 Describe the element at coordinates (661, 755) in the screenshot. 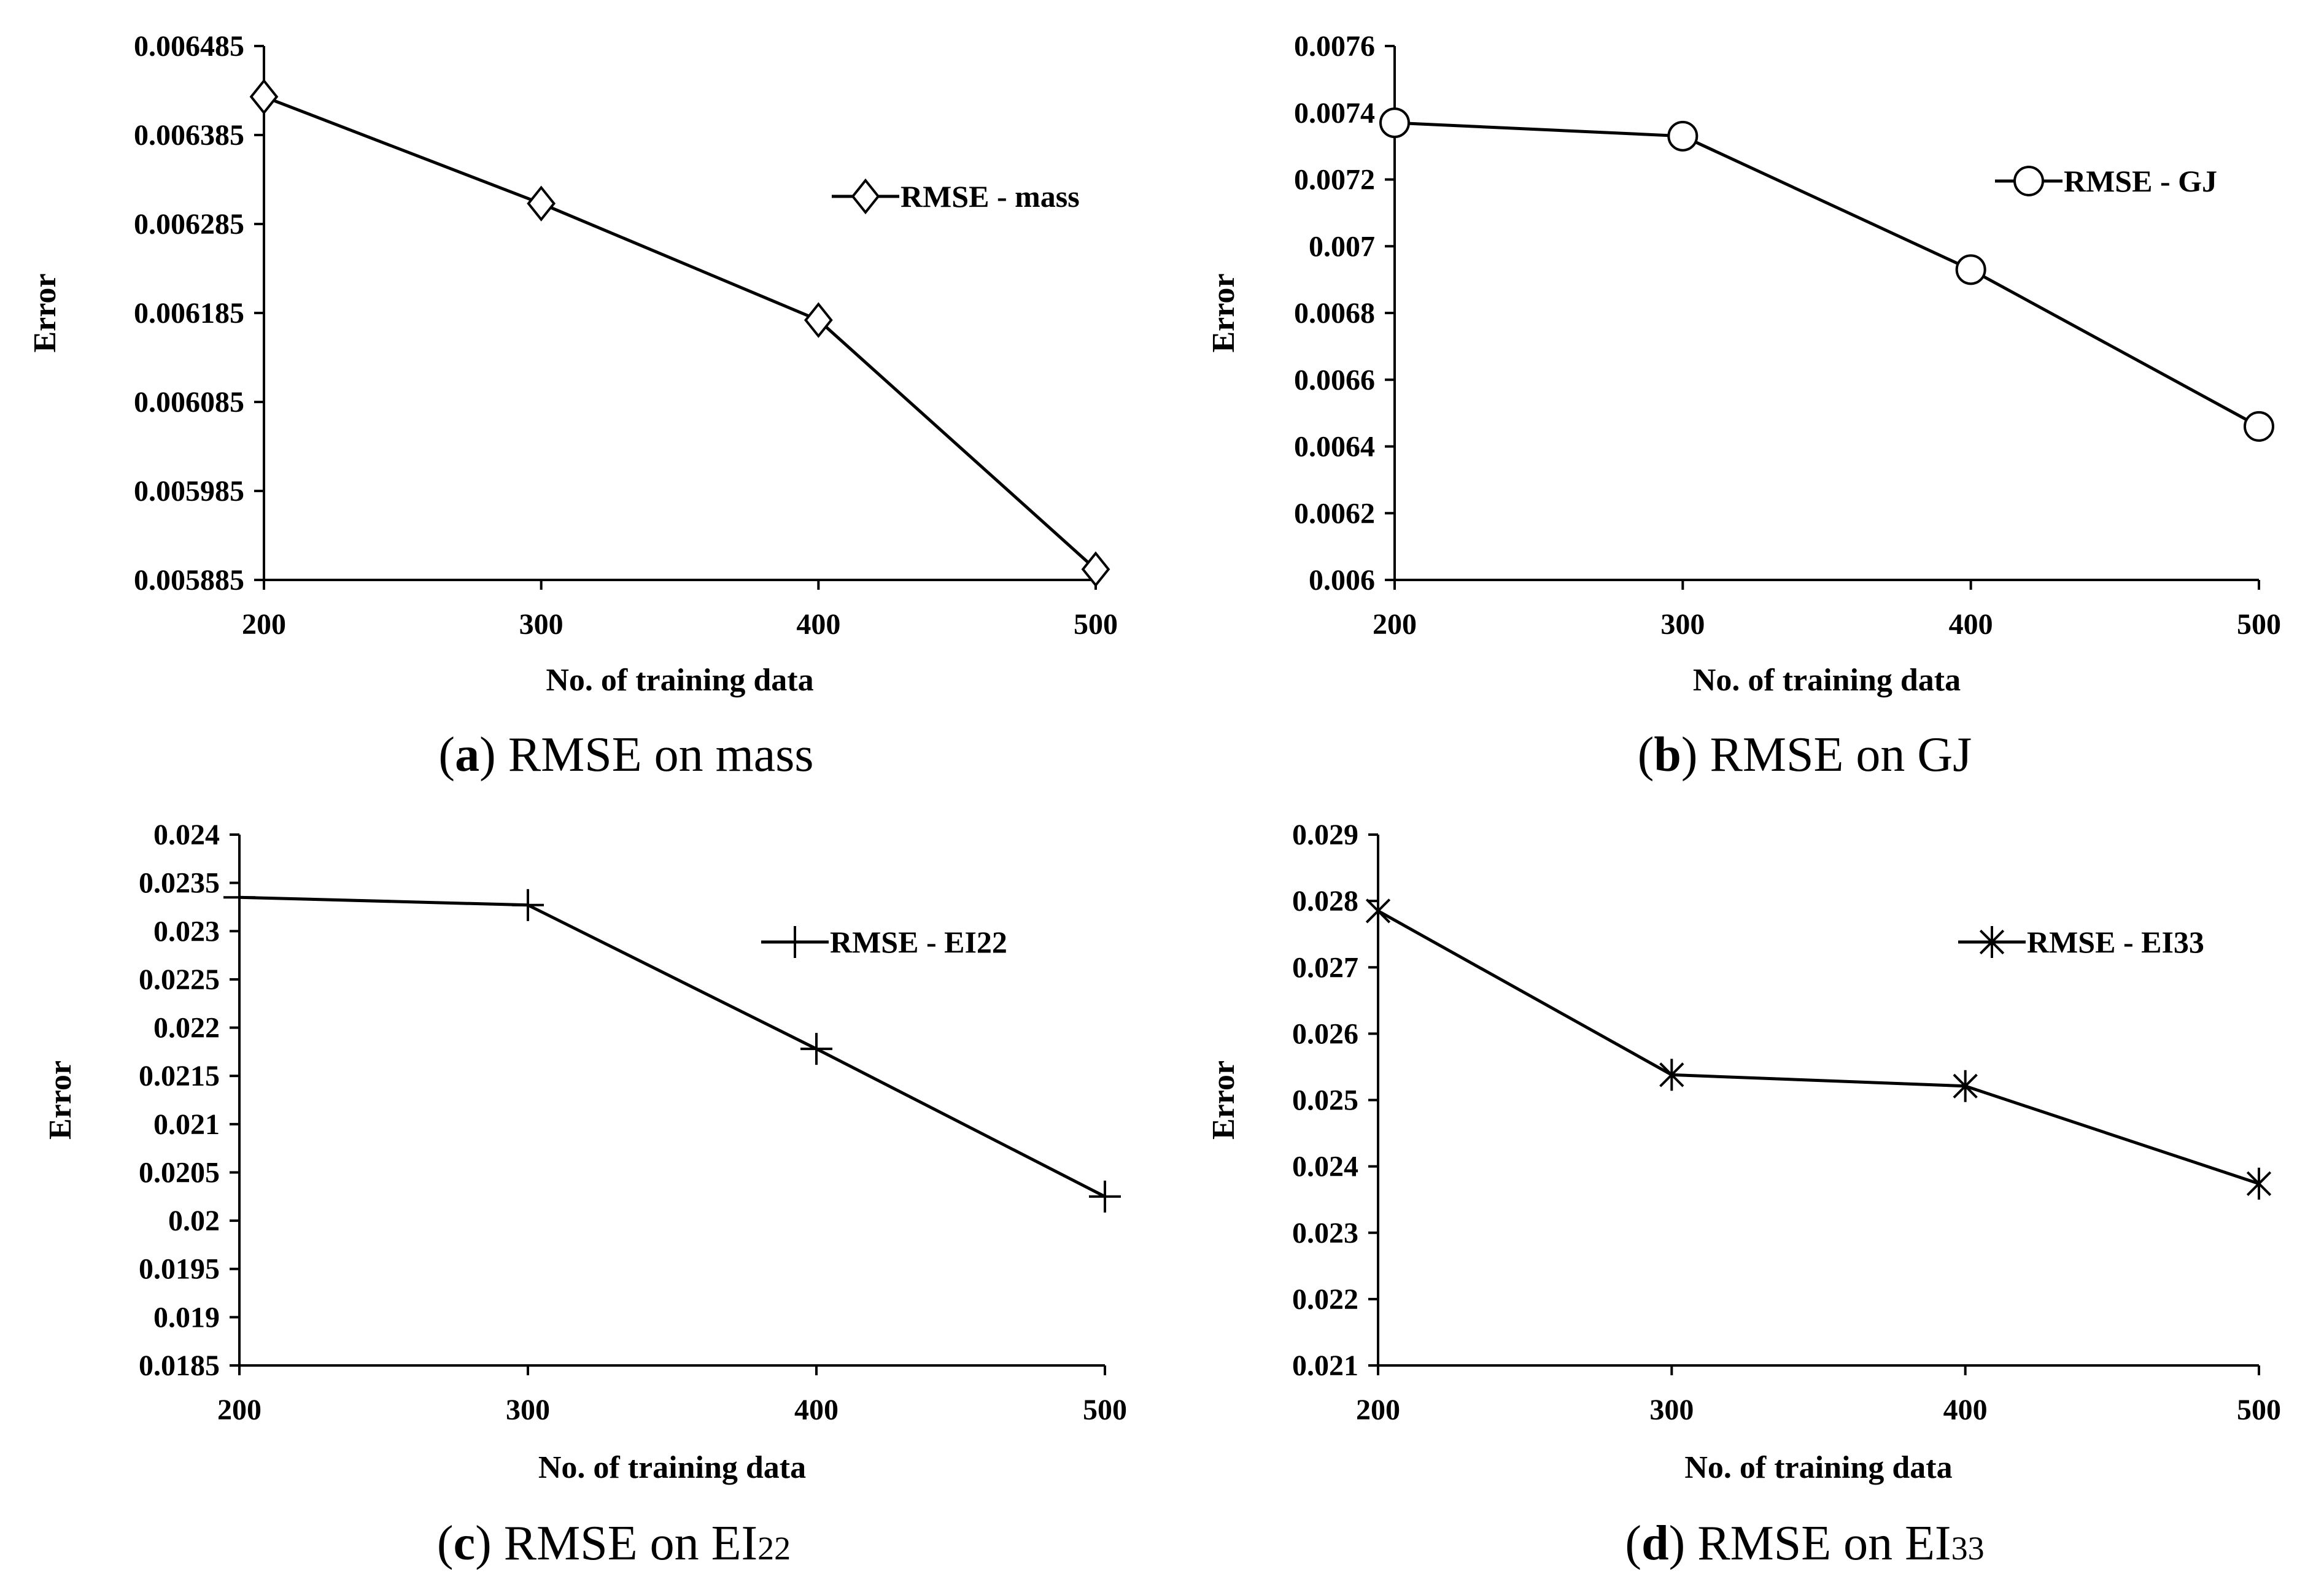

I see `caption-text: RMSE on mass` at that location.